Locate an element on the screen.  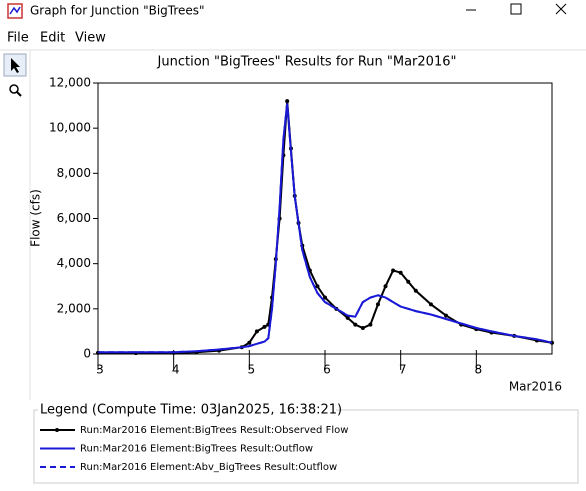
maximize-button is located at coordinates (516, 9).